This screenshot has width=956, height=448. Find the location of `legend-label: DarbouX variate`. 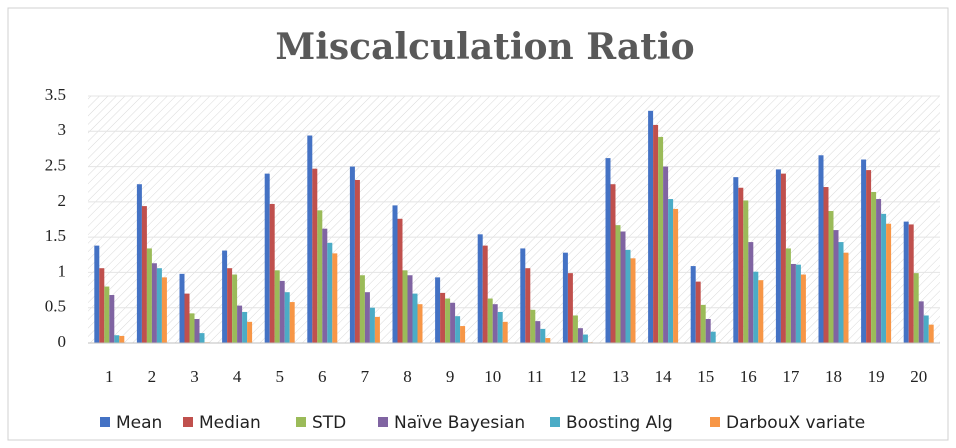

legend-label: DarbouX variate is located at coordinates (795, 423).